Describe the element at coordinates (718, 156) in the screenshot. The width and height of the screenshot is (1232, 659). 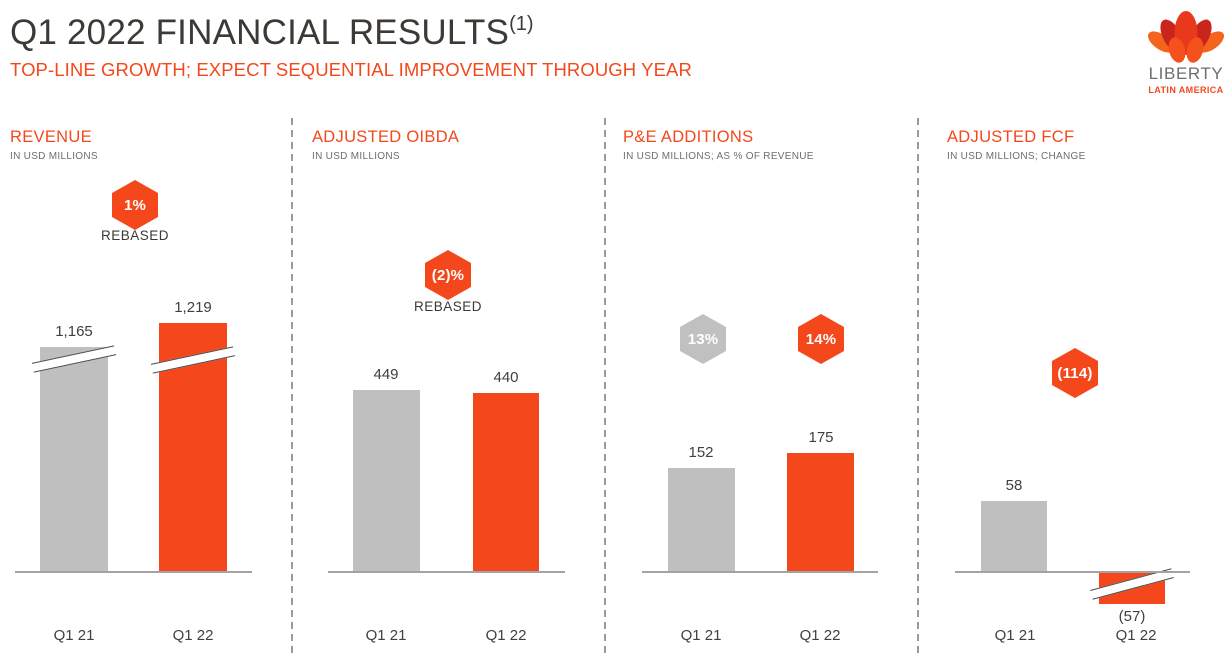
I see `panel-subtitle: IN USD MILLIONS; AS % OF REVENUE` at that location.